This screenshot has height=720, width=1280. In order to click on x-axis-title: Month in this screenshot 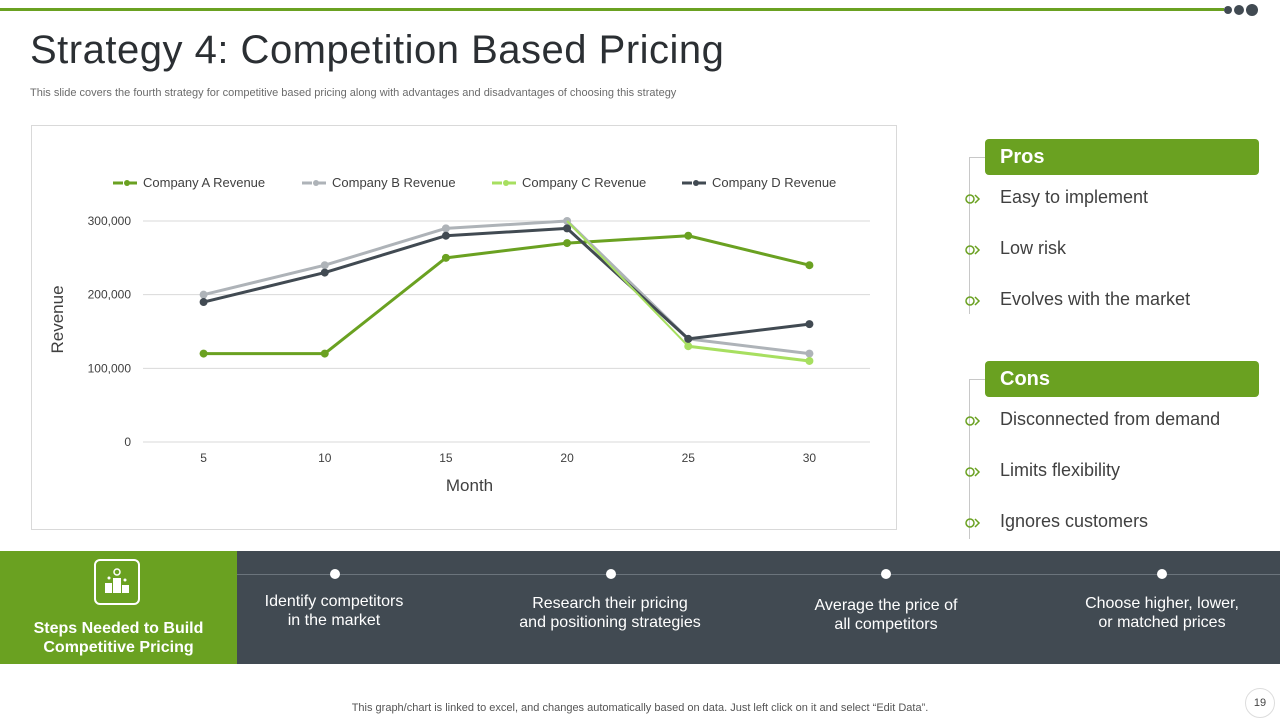, I will do `click(469, 485)`.